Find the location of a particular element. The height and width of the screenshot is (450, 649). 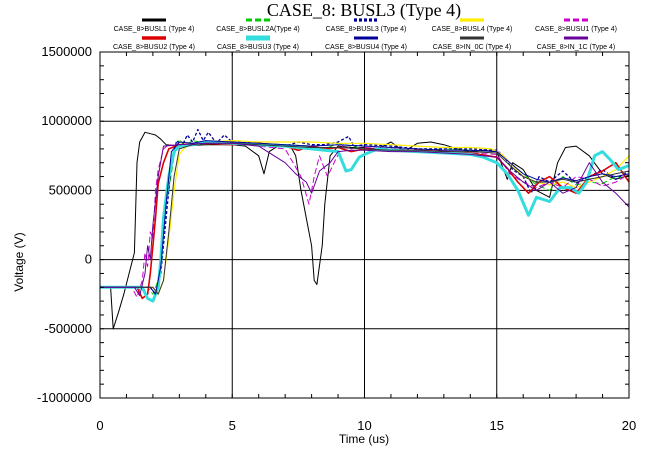

legend-label: CASE_8>IN_1C (Type 4) is located at coordinates (576, 47).